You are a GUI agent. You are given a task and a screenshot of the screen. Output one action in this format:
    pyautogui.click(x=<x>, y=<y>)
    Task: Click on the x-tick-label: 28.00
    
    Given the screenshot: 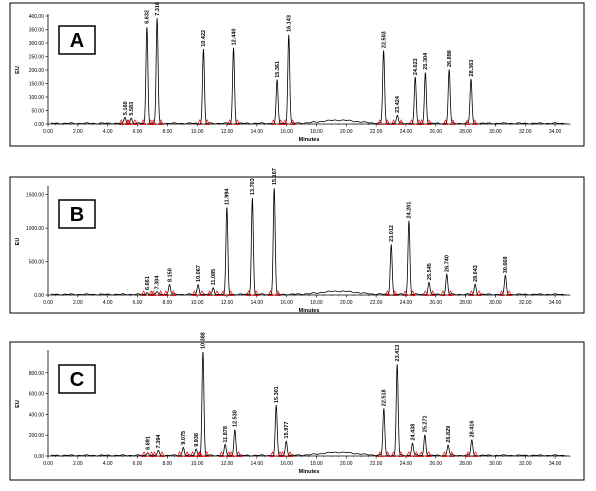 What is the action you would take?
    pyautogui.click(x=465, y=132)
    